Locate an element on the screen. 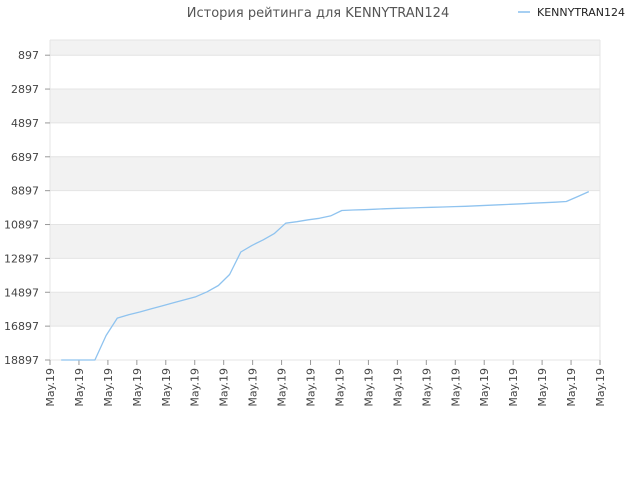 The width and height of the screenshot is (640, 480). y-tick-label: 8897 is located at coordinates (25, 191).